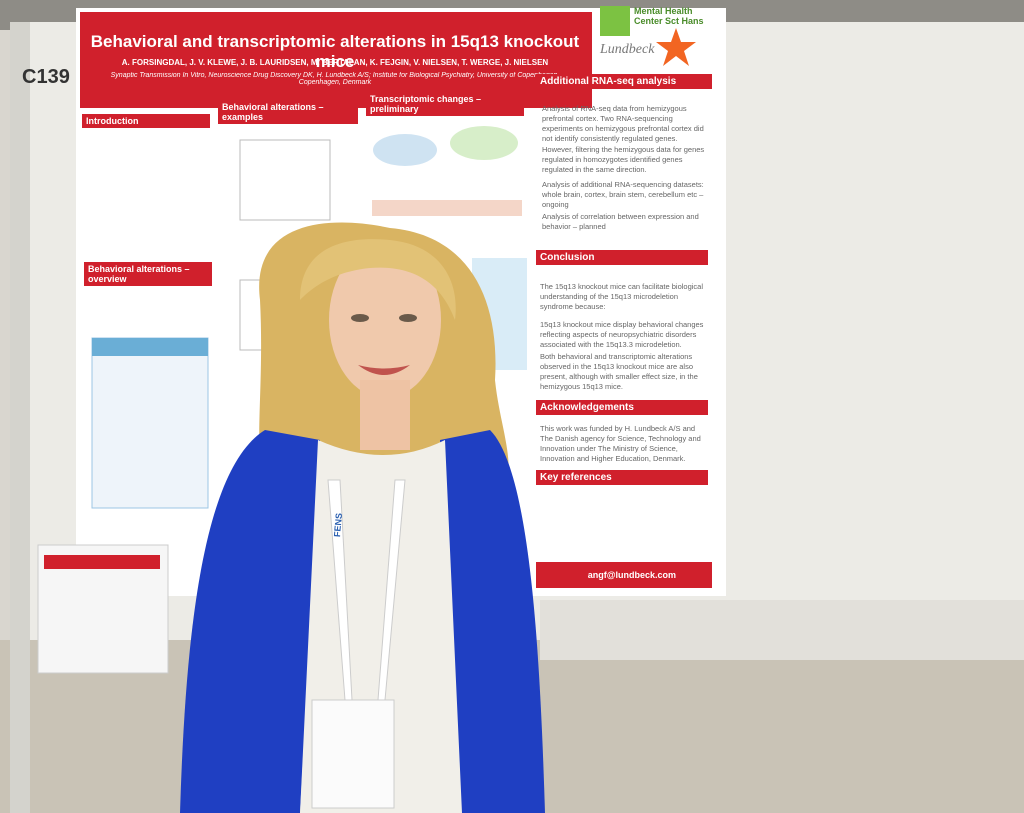 This screenshot has width=1024, height=813. What do you see at coordinates (622, 477) in the screenshot?
I see `section-heading: Key references` at bounding box center [622, 477].